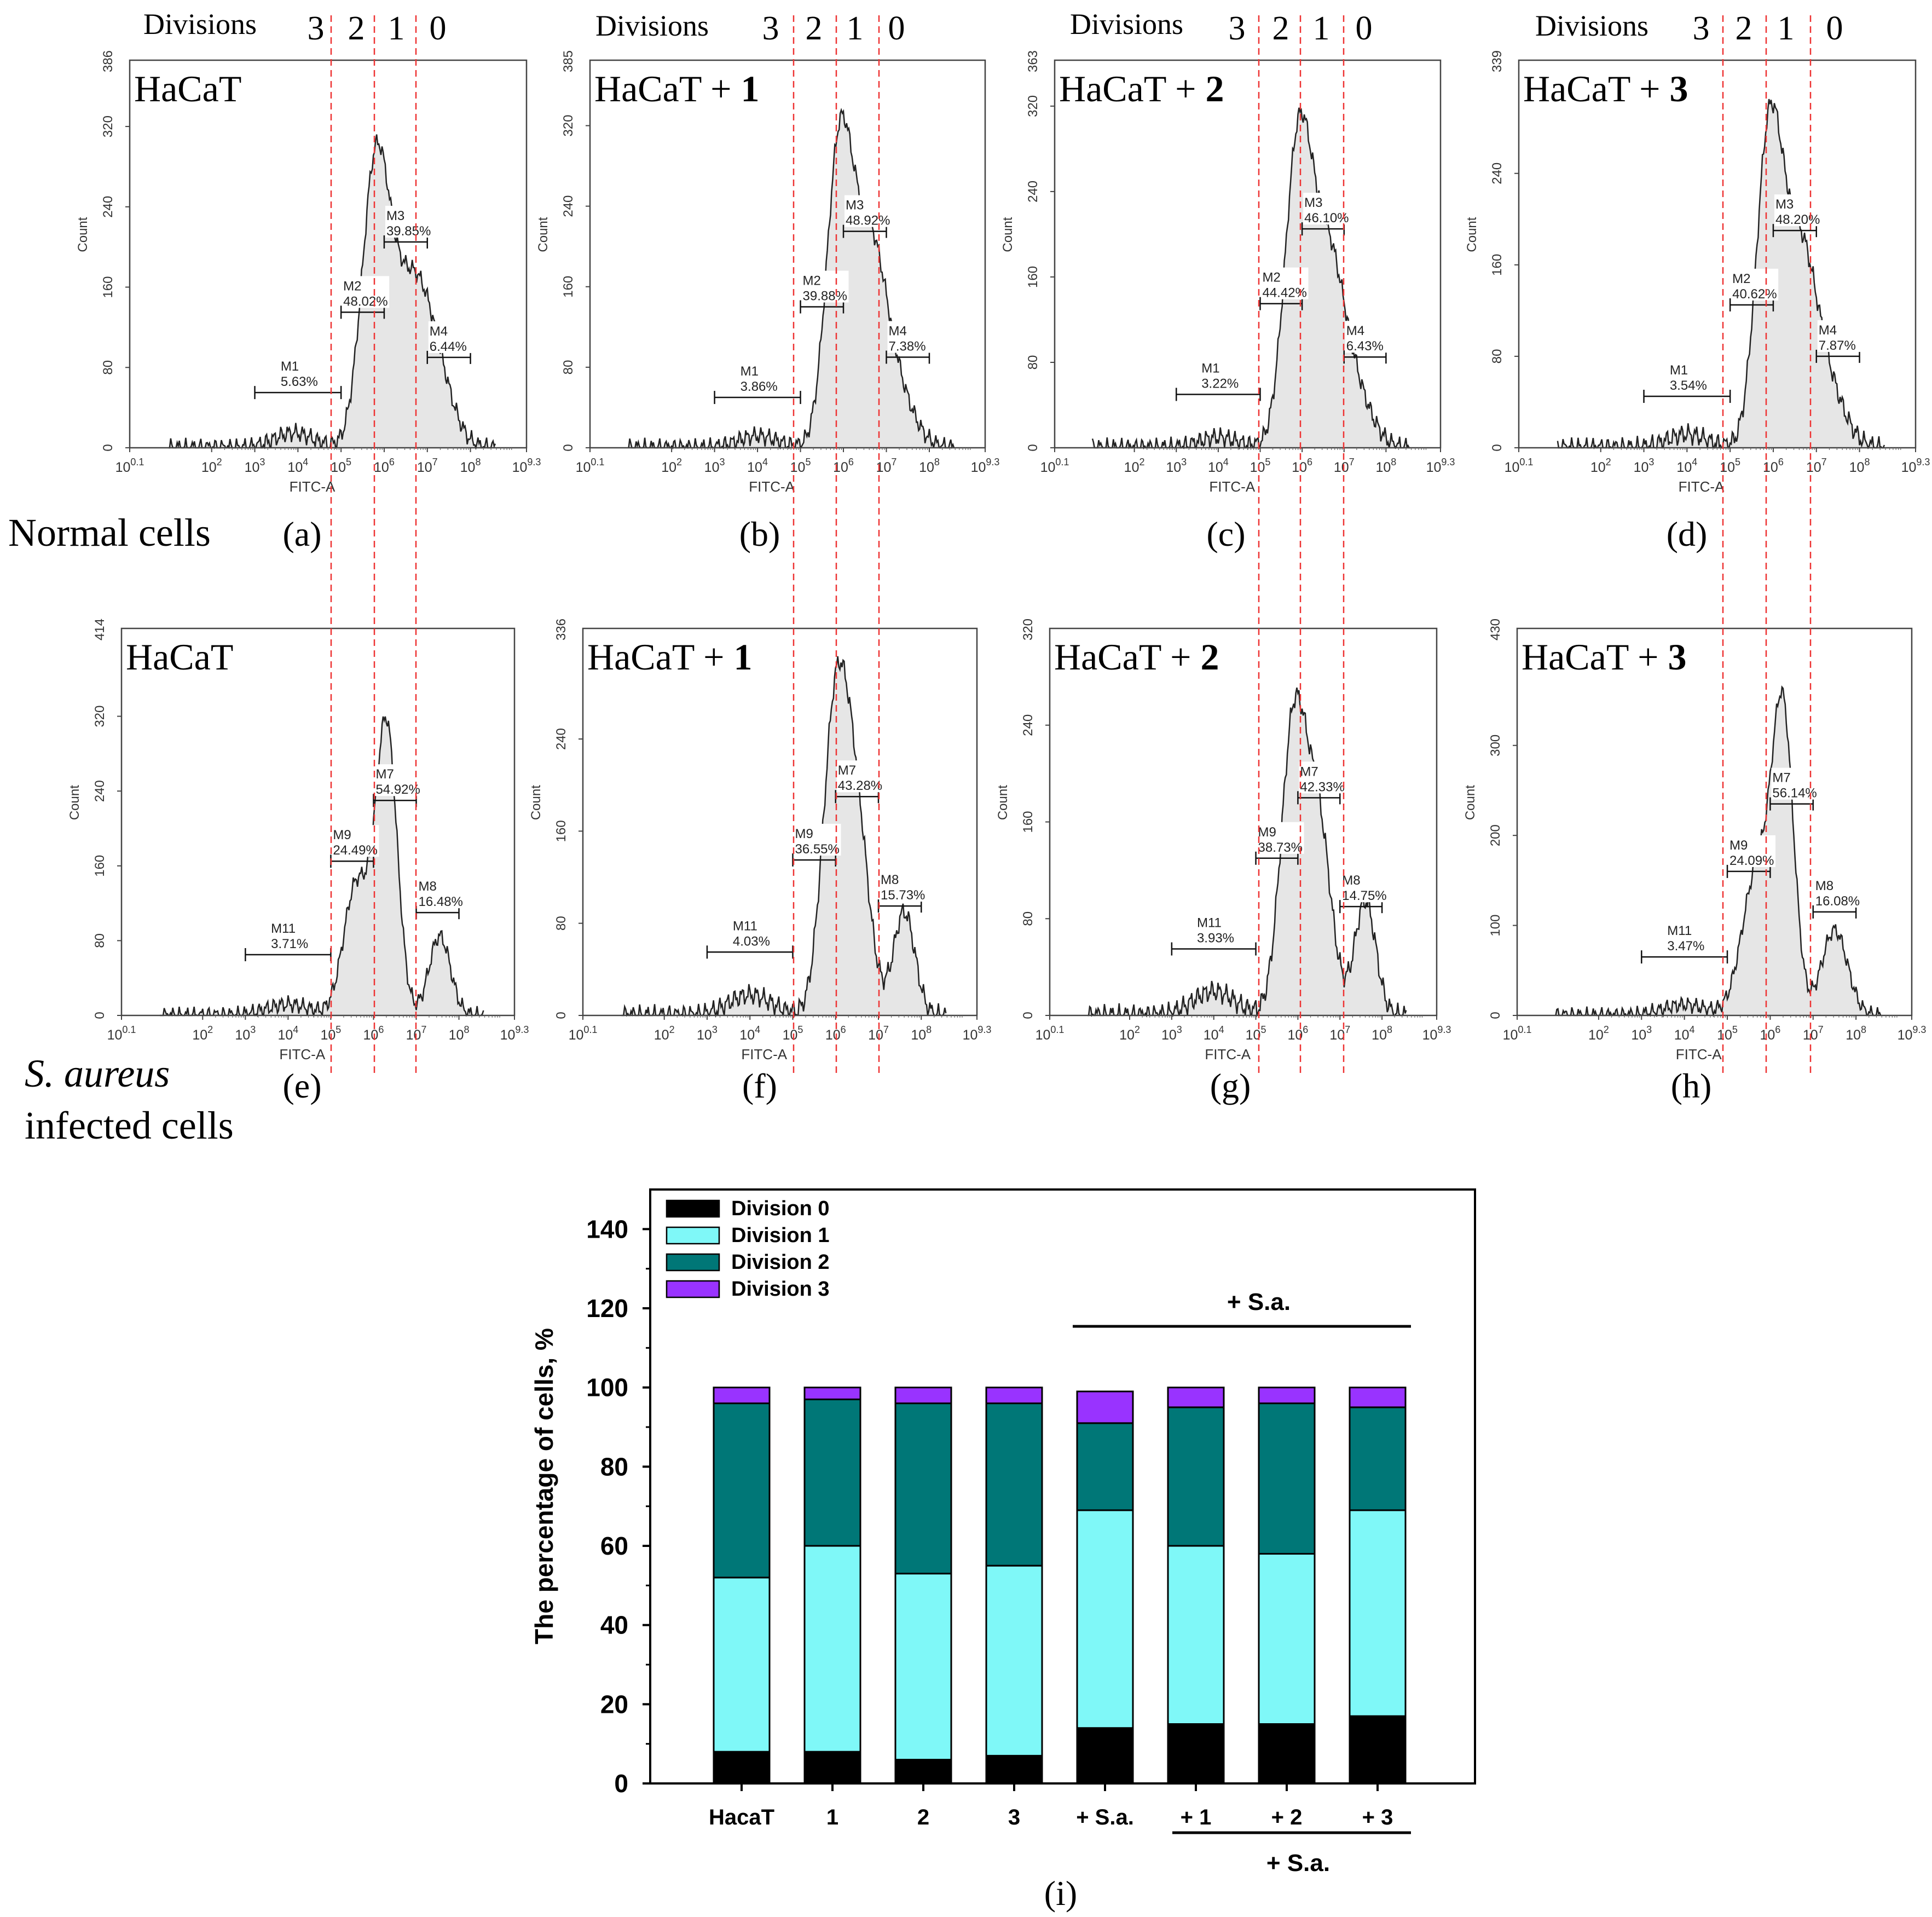 The width and height of the screenshot is (1932, 1917). Describe the element at coordinates (750, 89) in the screenshot. I see `panel-title-compound: 1` at that location.